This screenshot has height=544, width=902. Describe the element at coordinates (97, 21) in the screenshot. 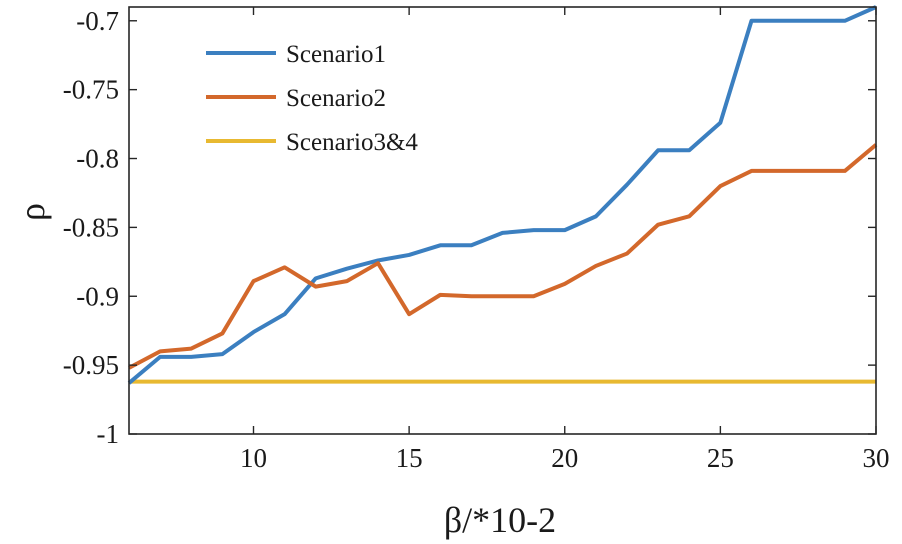

I see `y-tick-label: -0.7` at that location.